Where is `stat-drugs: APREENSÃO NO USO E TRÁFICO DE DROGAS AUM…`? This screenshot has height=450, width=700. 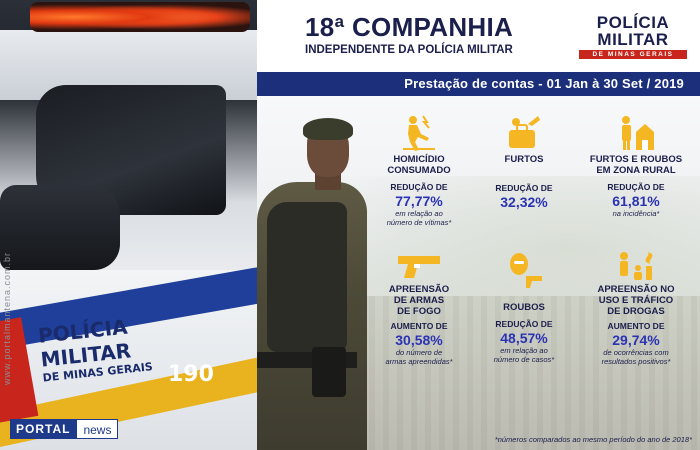 stat-drugs: APREENSÃO NO USO E TRÁFICO DE DROGAS AUM… is located at coordinates (636, 308).